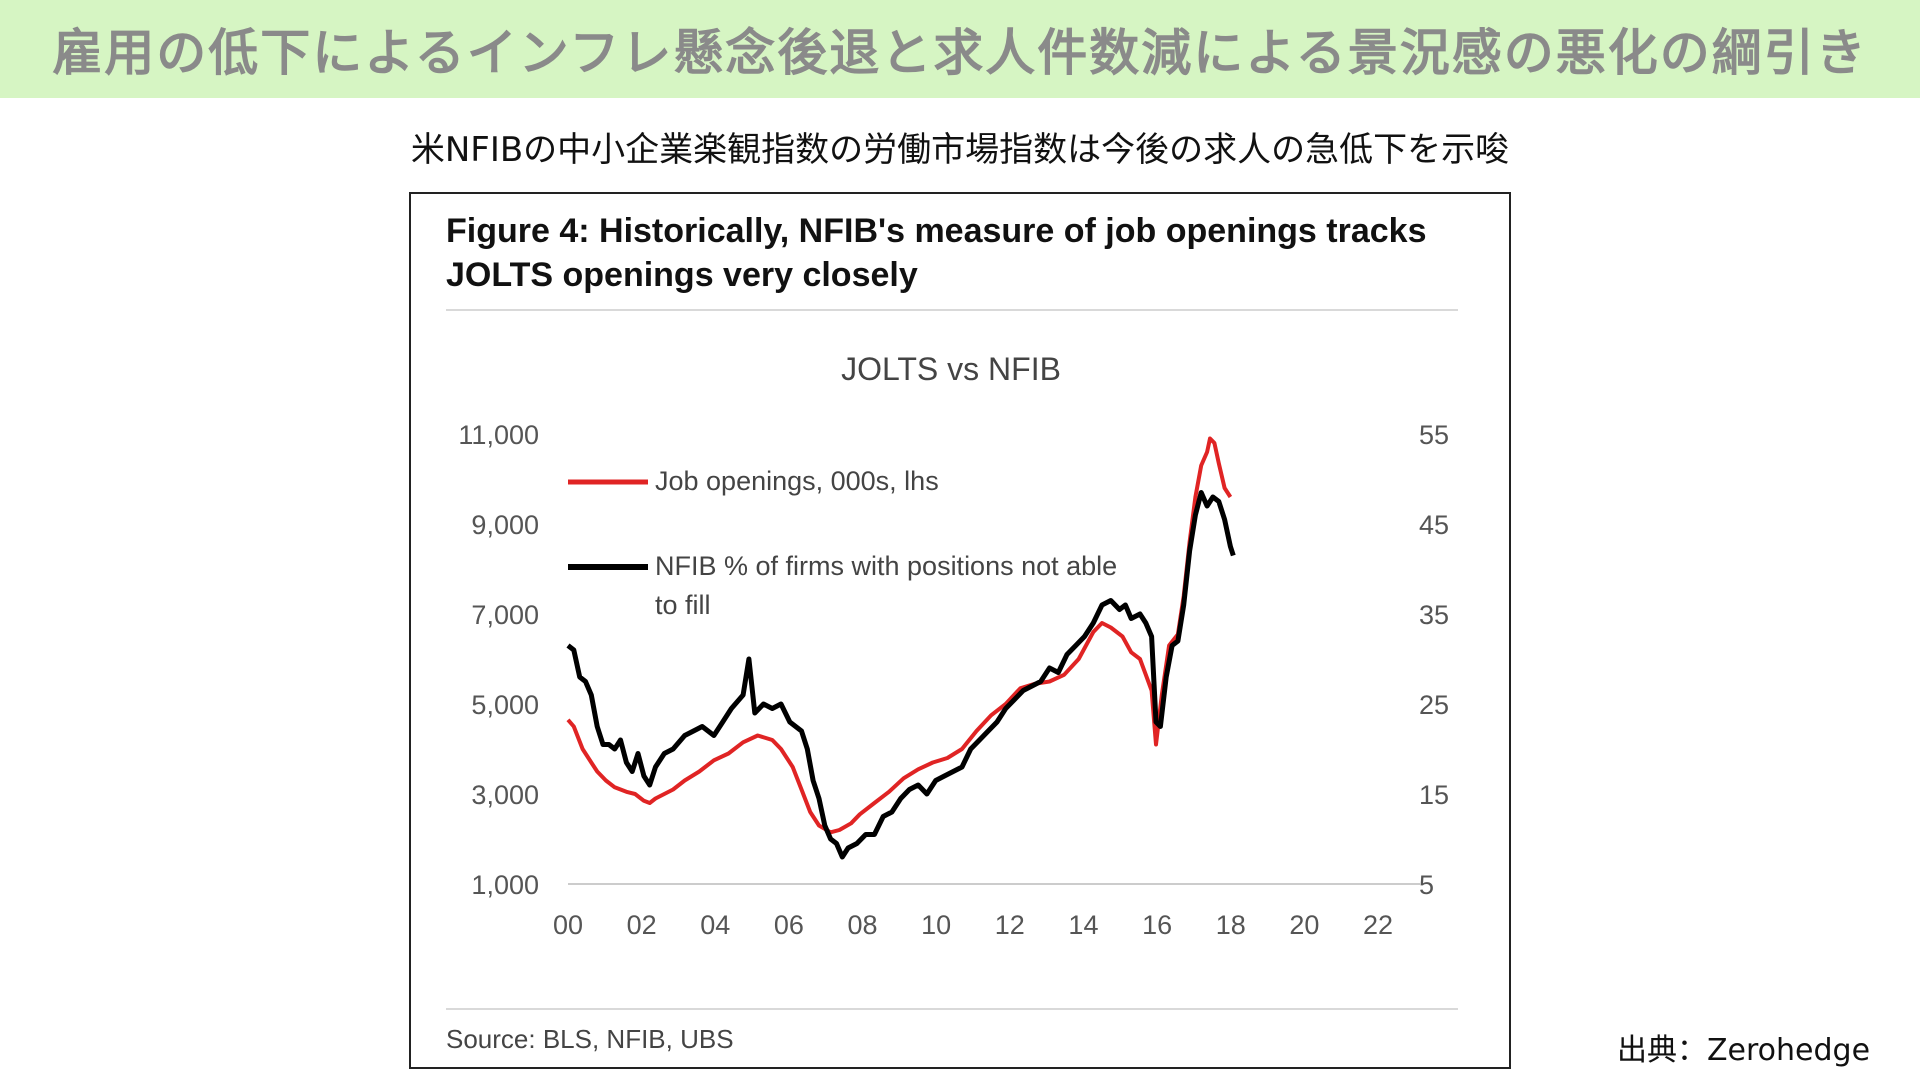 This screenshot has width=1920, height=1080. Describe the element at coordinates (1157, 925) in the screenshot. I see `x-tick-label: 16` at that location.